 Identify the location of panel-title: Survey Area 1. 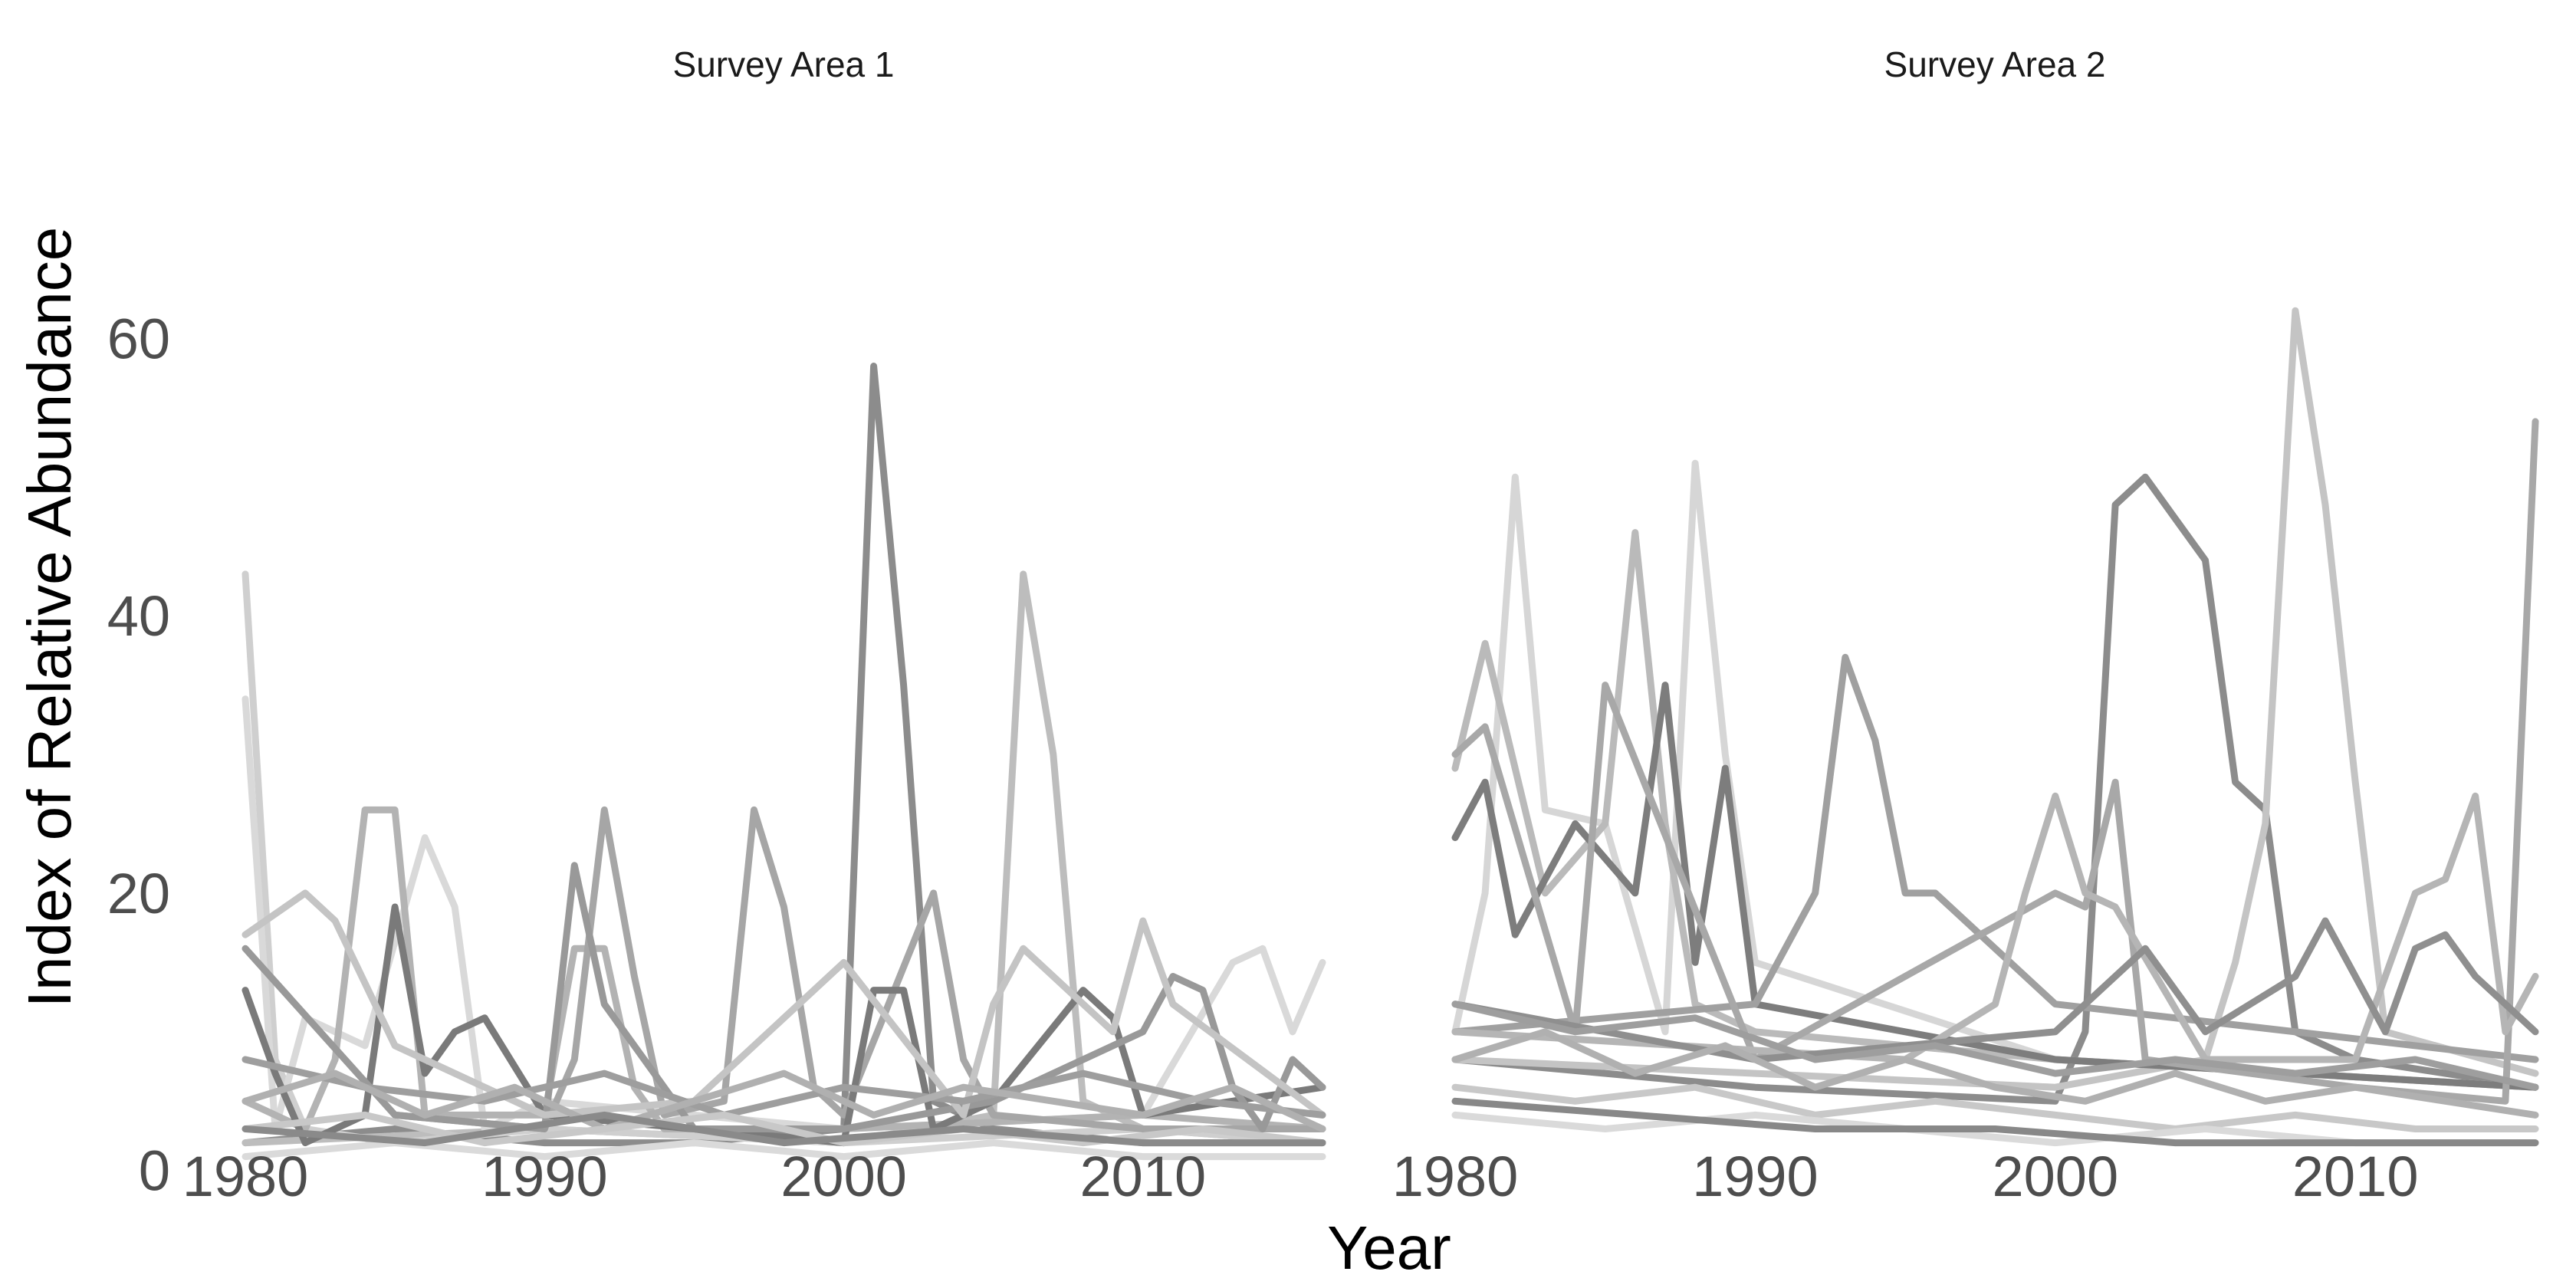
(784, 64).